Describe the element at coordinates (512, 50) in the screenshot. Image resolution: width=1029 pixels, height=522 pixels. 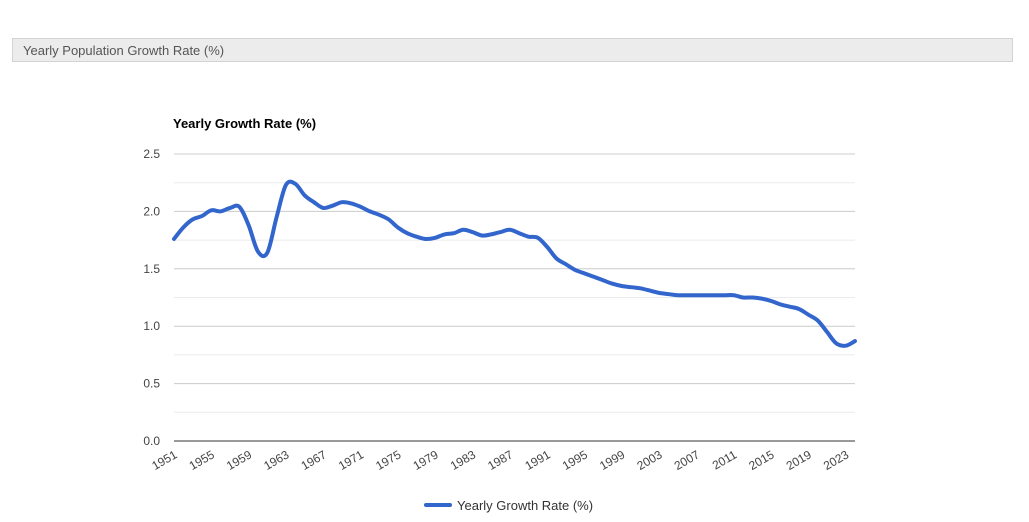
I see `panel-header: Yearly Population Growth Rate (%)` at that location.